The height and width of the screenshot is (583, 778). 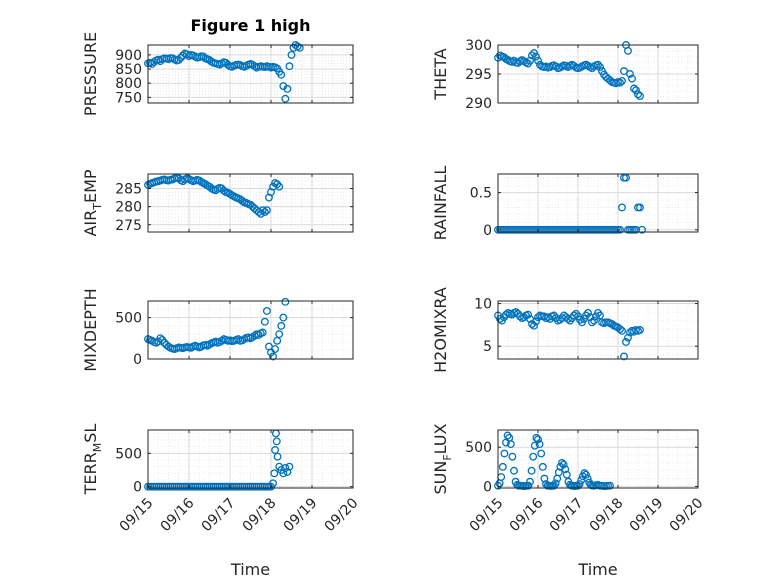 What do you see at coordinates (128, 98) in the screenshot?
I see `y-tick-label: 750` at bounding box center [128, 98].